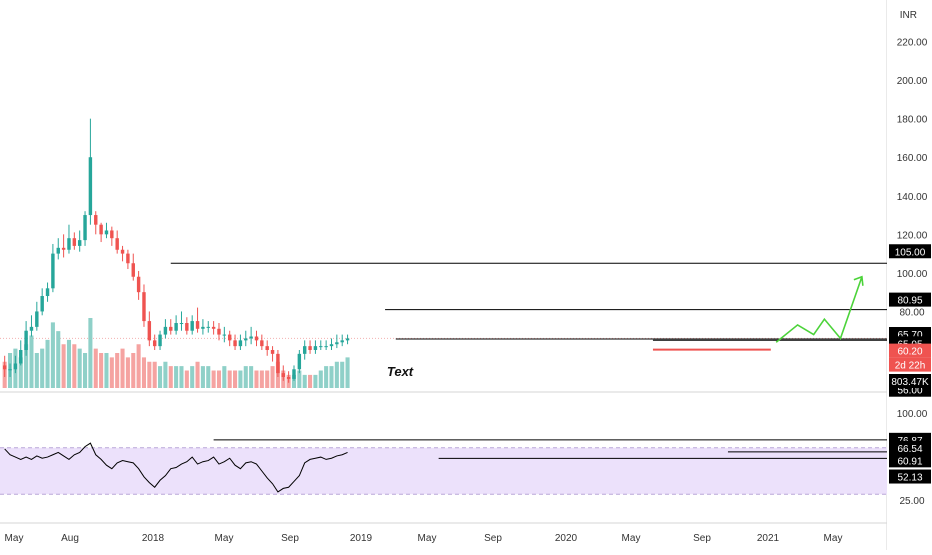 The width and height of the screenshot is (932, 555). What do you see at coordinates (911, 501) in the screenshot?
I see `rsi-tick-label: 25.00` at bounding box center [911, 501].